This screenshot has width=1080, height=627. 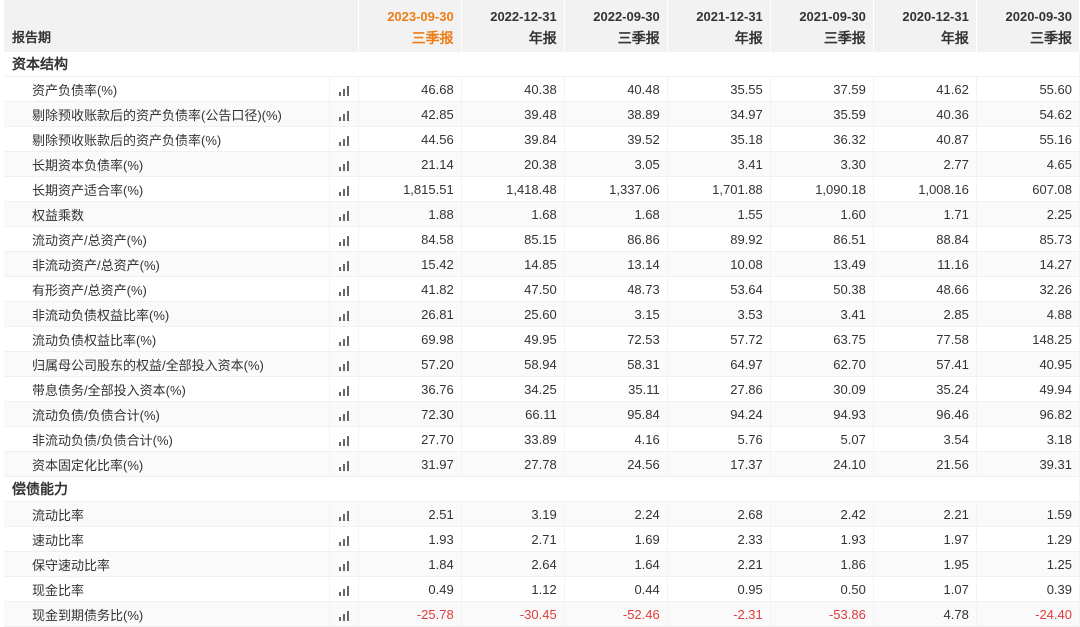 What do you see at coordinates (513, 264) in the screenshot?
I see `value-cell: 14.85` at bounding box center [513, 264].